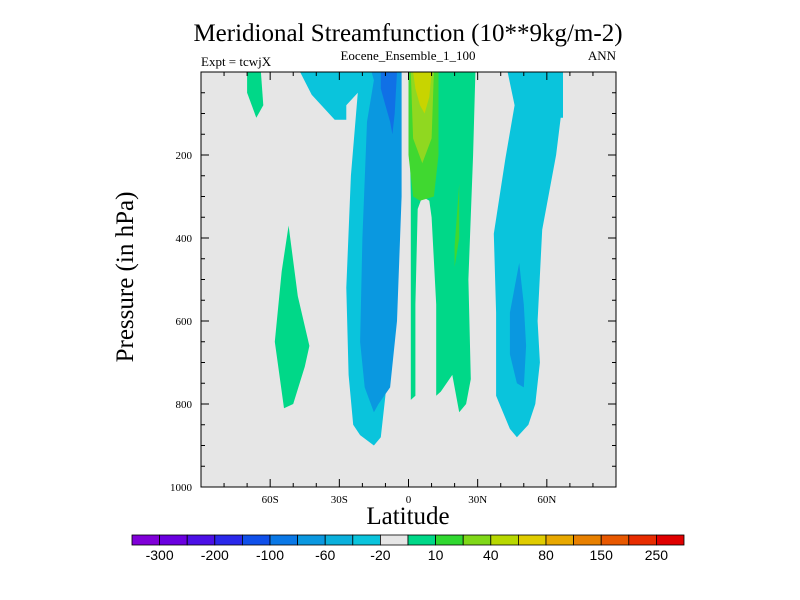 This screenshot has width=800, height=600. Describe the element at coordinates (184, 322) in the screenshot. I see `y-tick-label: 600` at that location.